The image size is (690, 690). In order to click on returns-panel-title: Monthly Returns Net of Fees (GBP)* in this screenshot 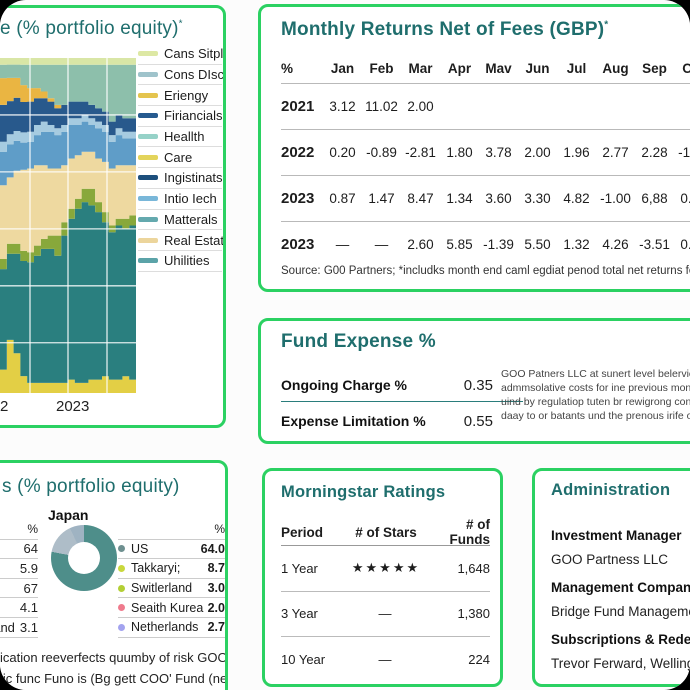, I will do `click(444, 30)`.